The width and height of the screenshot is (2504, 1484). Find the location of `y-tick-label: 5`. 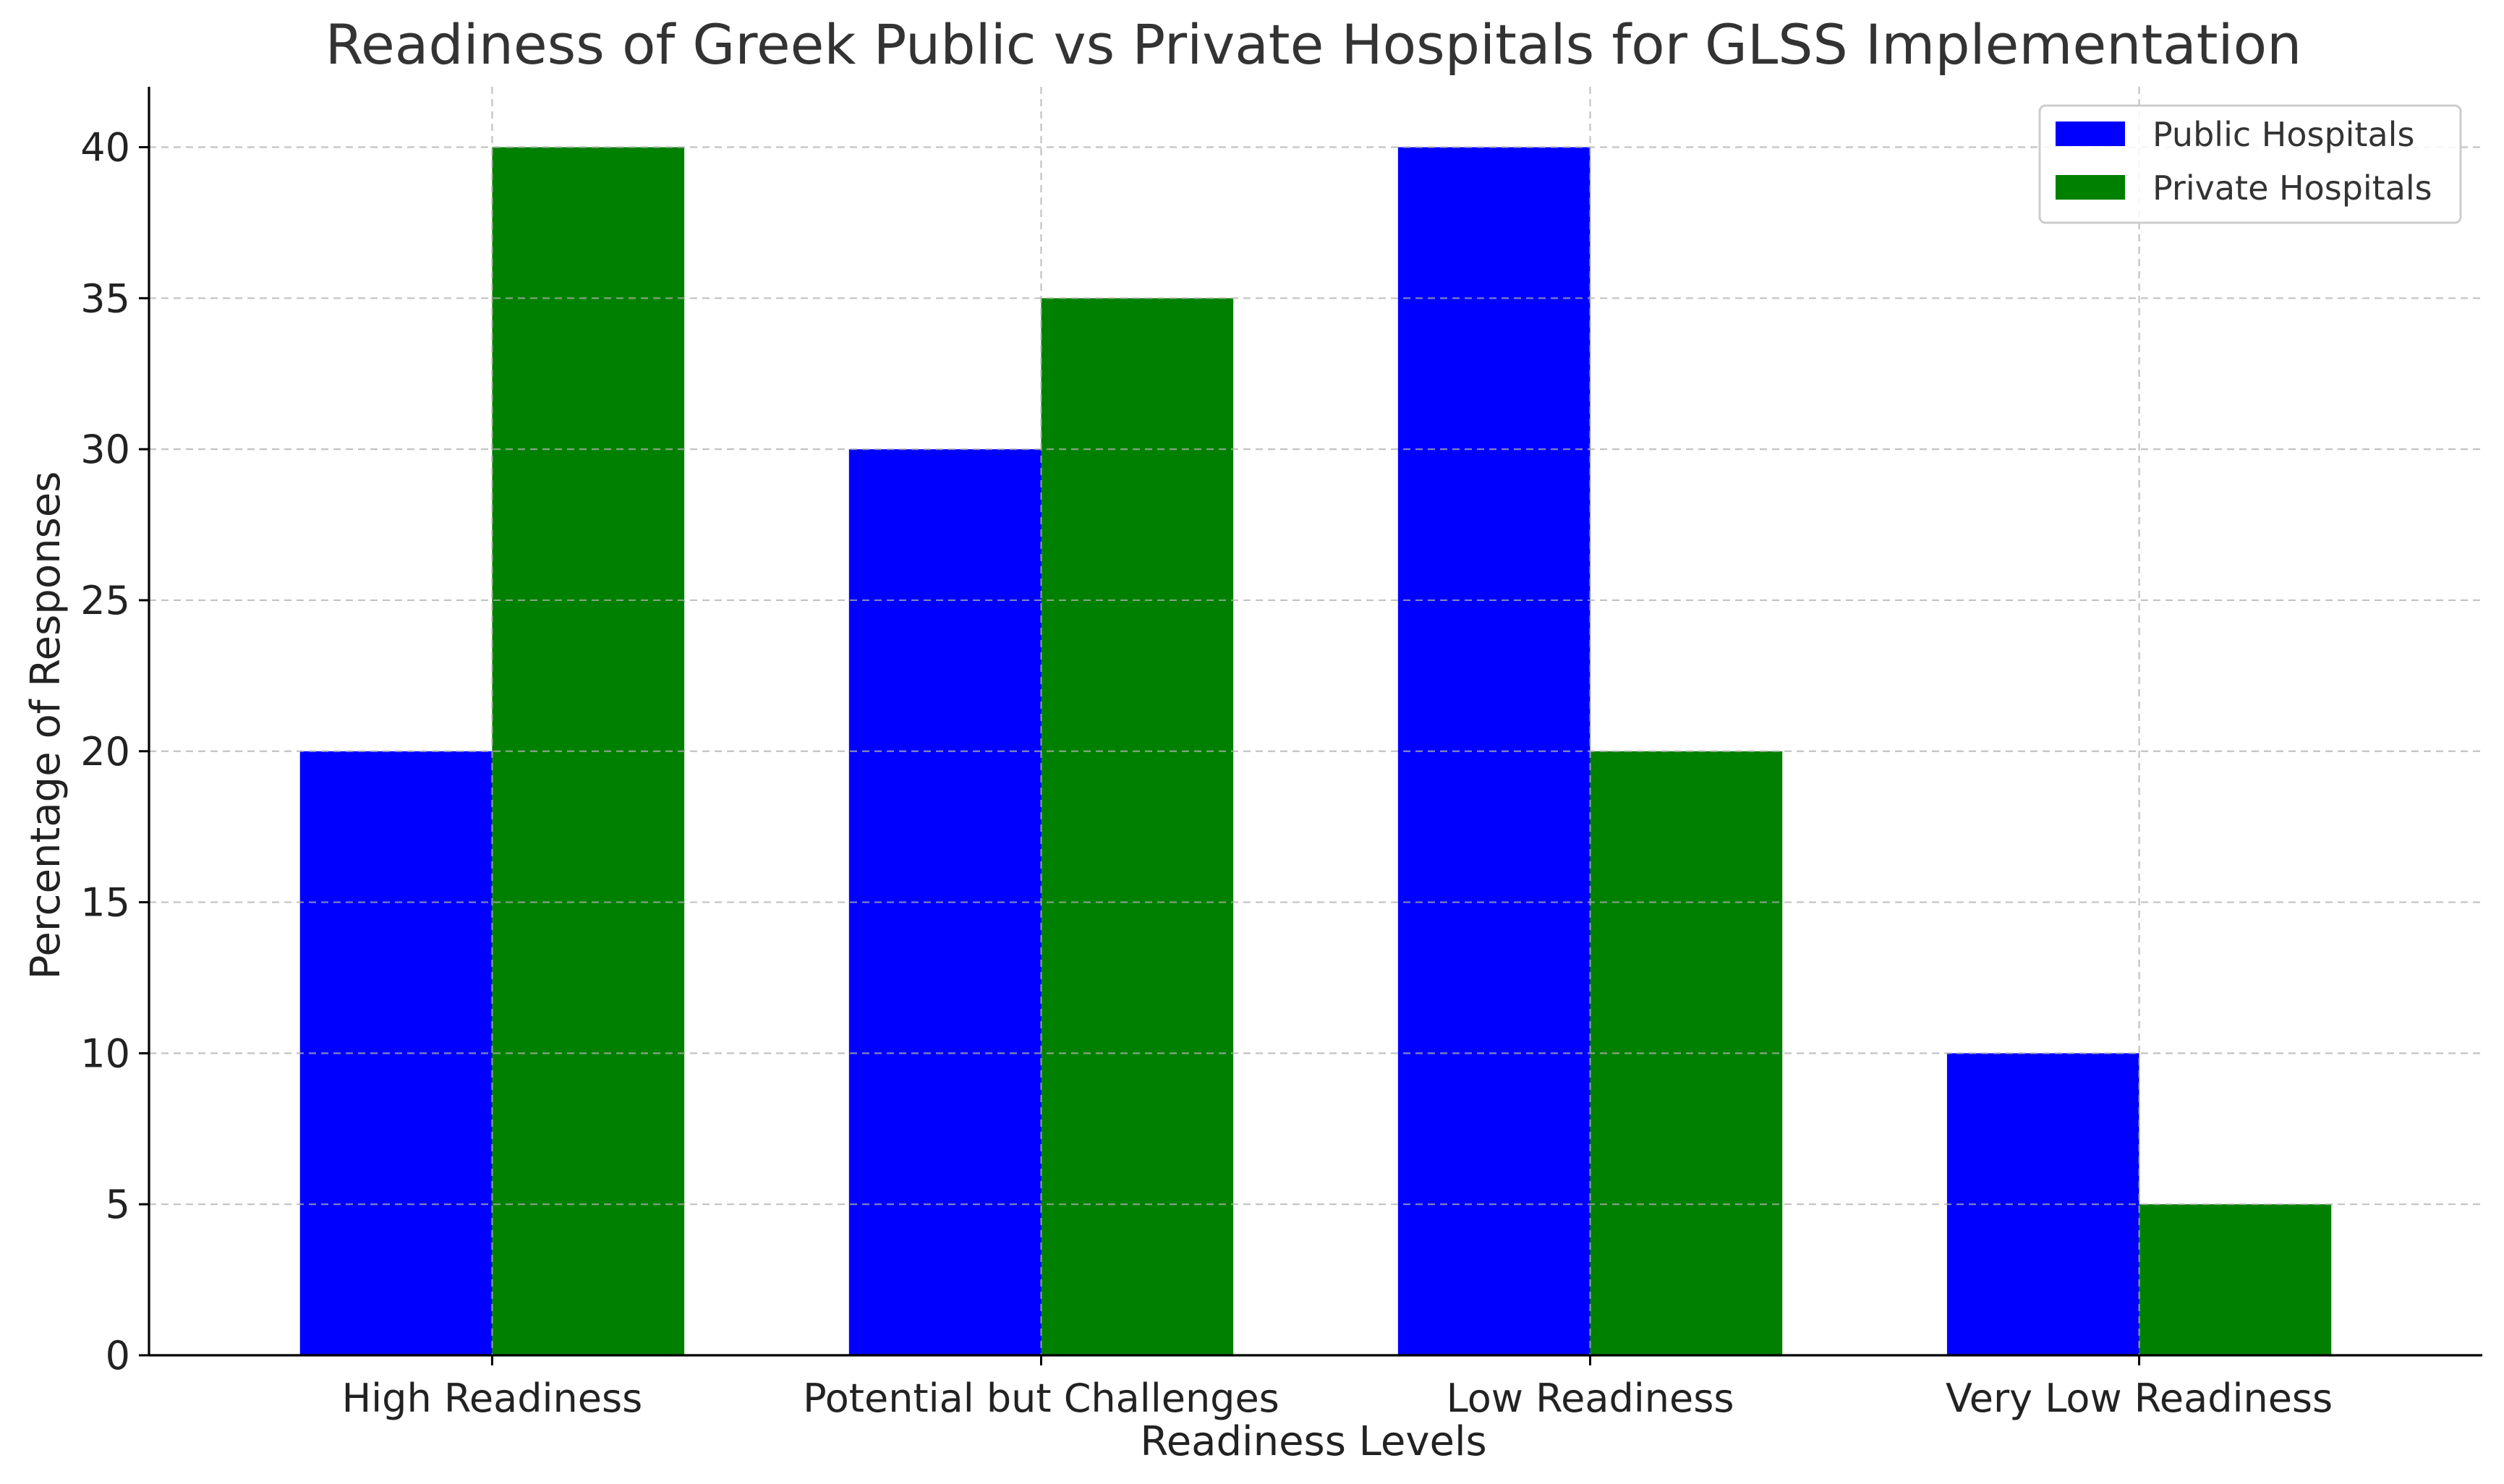

y-tick-label: 5 is located at coordinates (118, 1204).